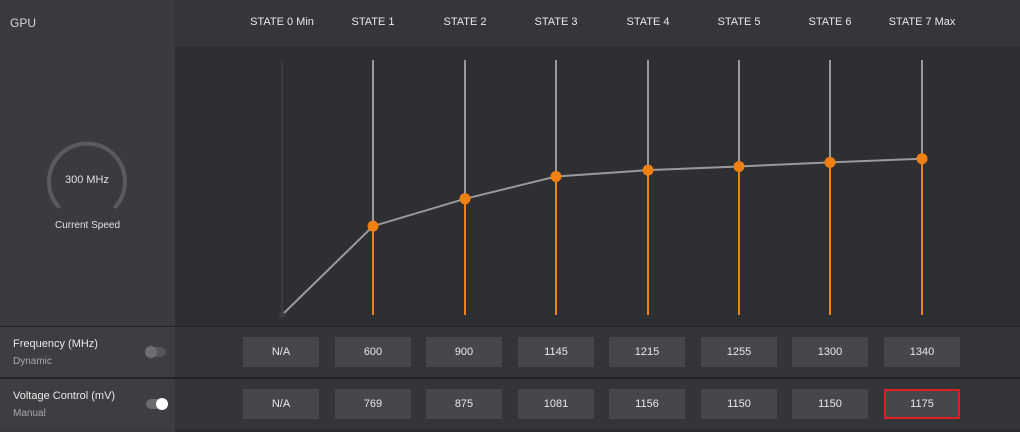 Image resolution: width=1020 pixels, height=432 pixels. Describe the element at coordinates (922, 22) in the screenshot. I see `state-header-7: STATE 7 Max` at that location.